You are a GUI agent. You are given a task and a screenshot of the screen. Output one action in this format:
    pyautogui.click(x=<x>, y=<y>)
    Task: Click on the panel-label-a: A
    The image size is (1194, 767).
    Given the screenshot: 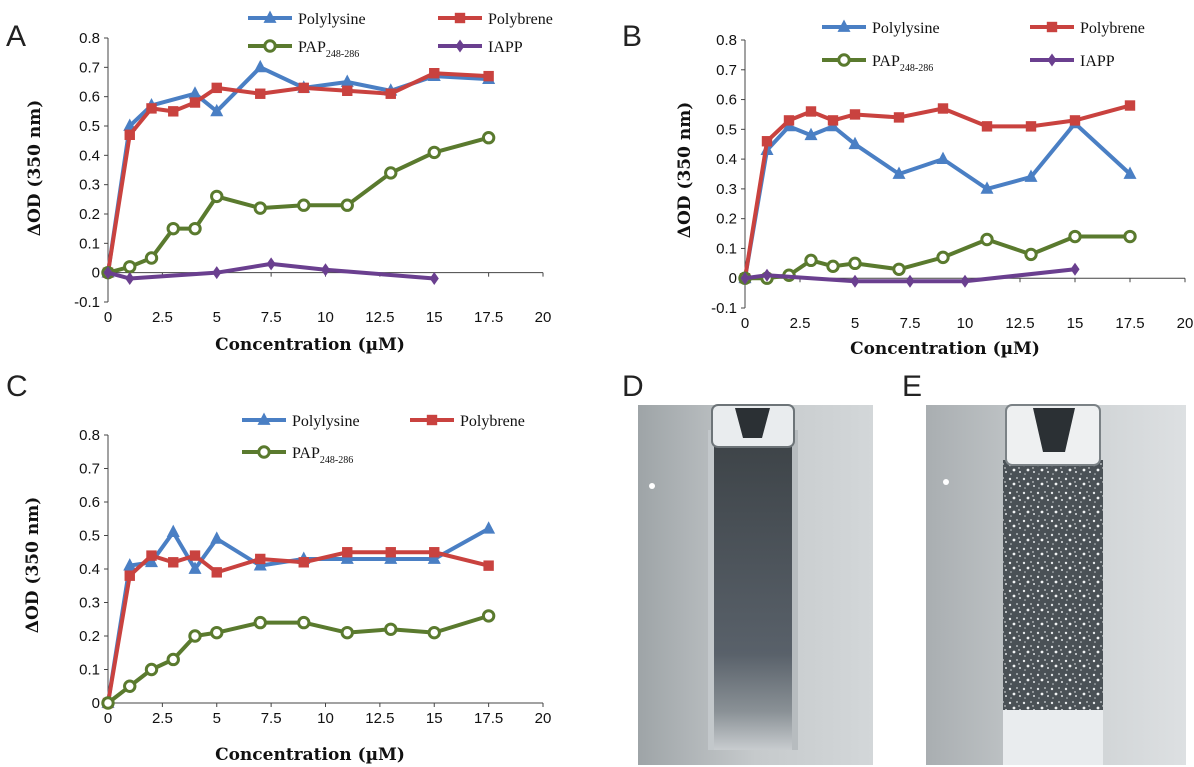 What is the action you would take?
    pyautogui.click(x=16, y=36)
    